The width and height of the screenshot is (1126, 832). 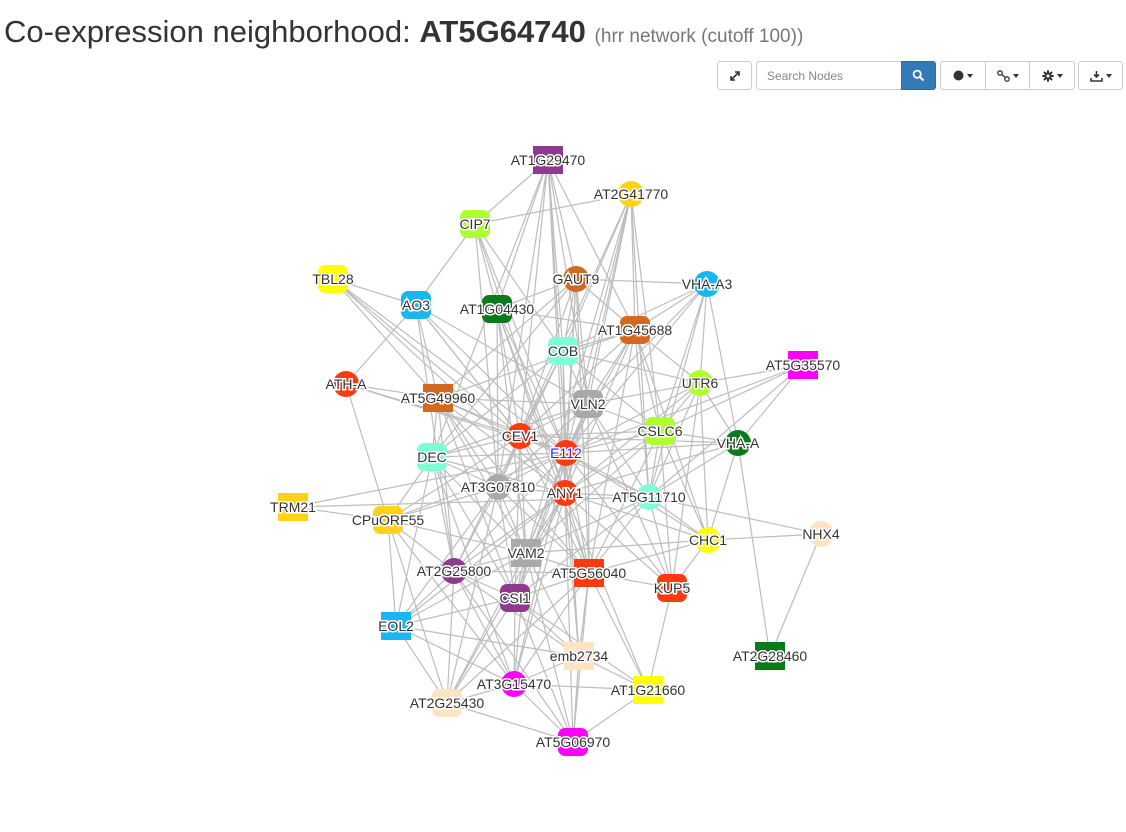 I want to click on network-node: CSLC6, so click(x=660, y=431).